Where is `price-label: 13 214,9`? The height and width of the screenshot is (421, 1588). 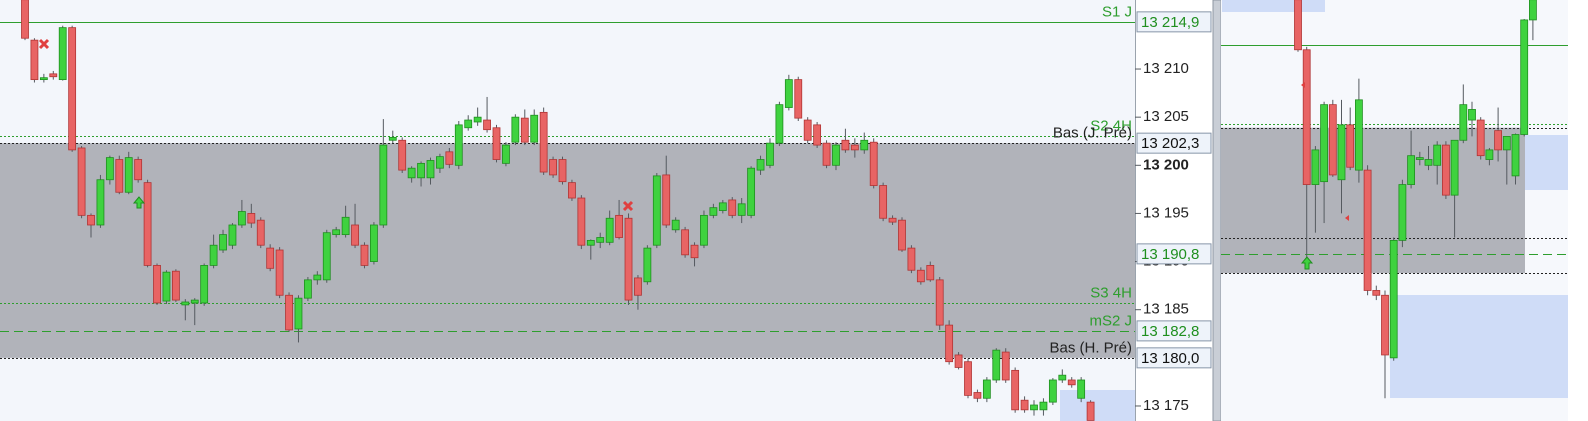
price-label: 13 214,9 is located at coordinates (1170, 22).